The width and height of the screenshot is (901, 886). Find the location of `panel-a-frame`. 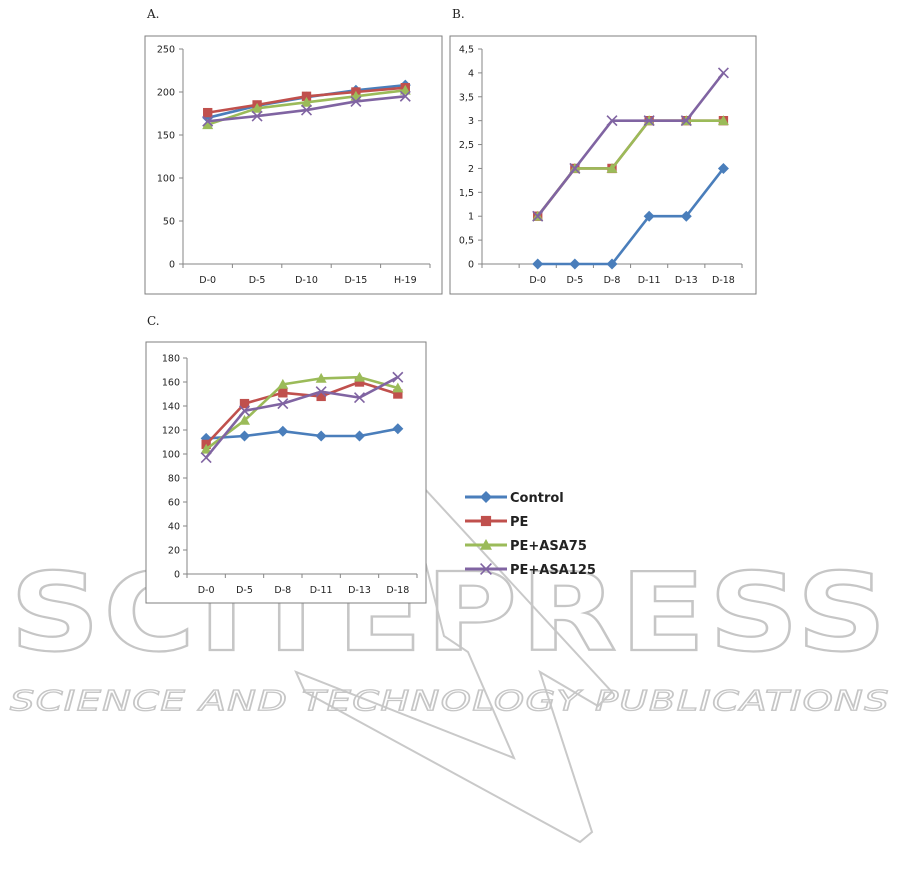

panel-a-frame is located at coordinates (293, 165).